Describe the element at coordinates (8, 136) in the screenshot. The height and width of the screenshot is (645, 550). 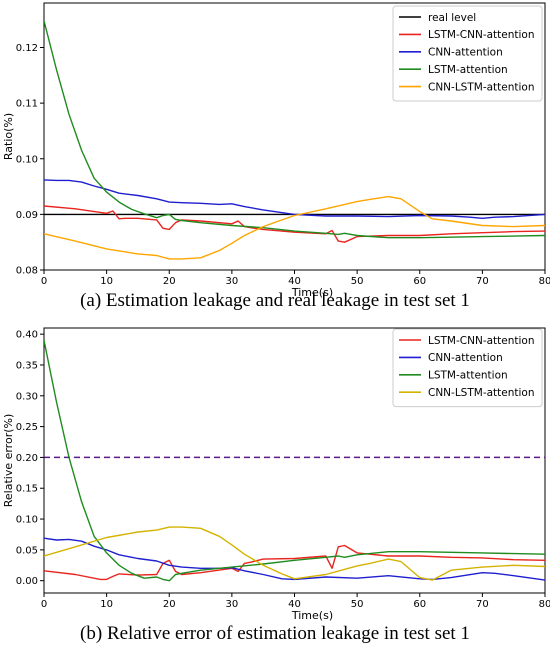
I see `y-axis-label: Ratio(%)` at that location.